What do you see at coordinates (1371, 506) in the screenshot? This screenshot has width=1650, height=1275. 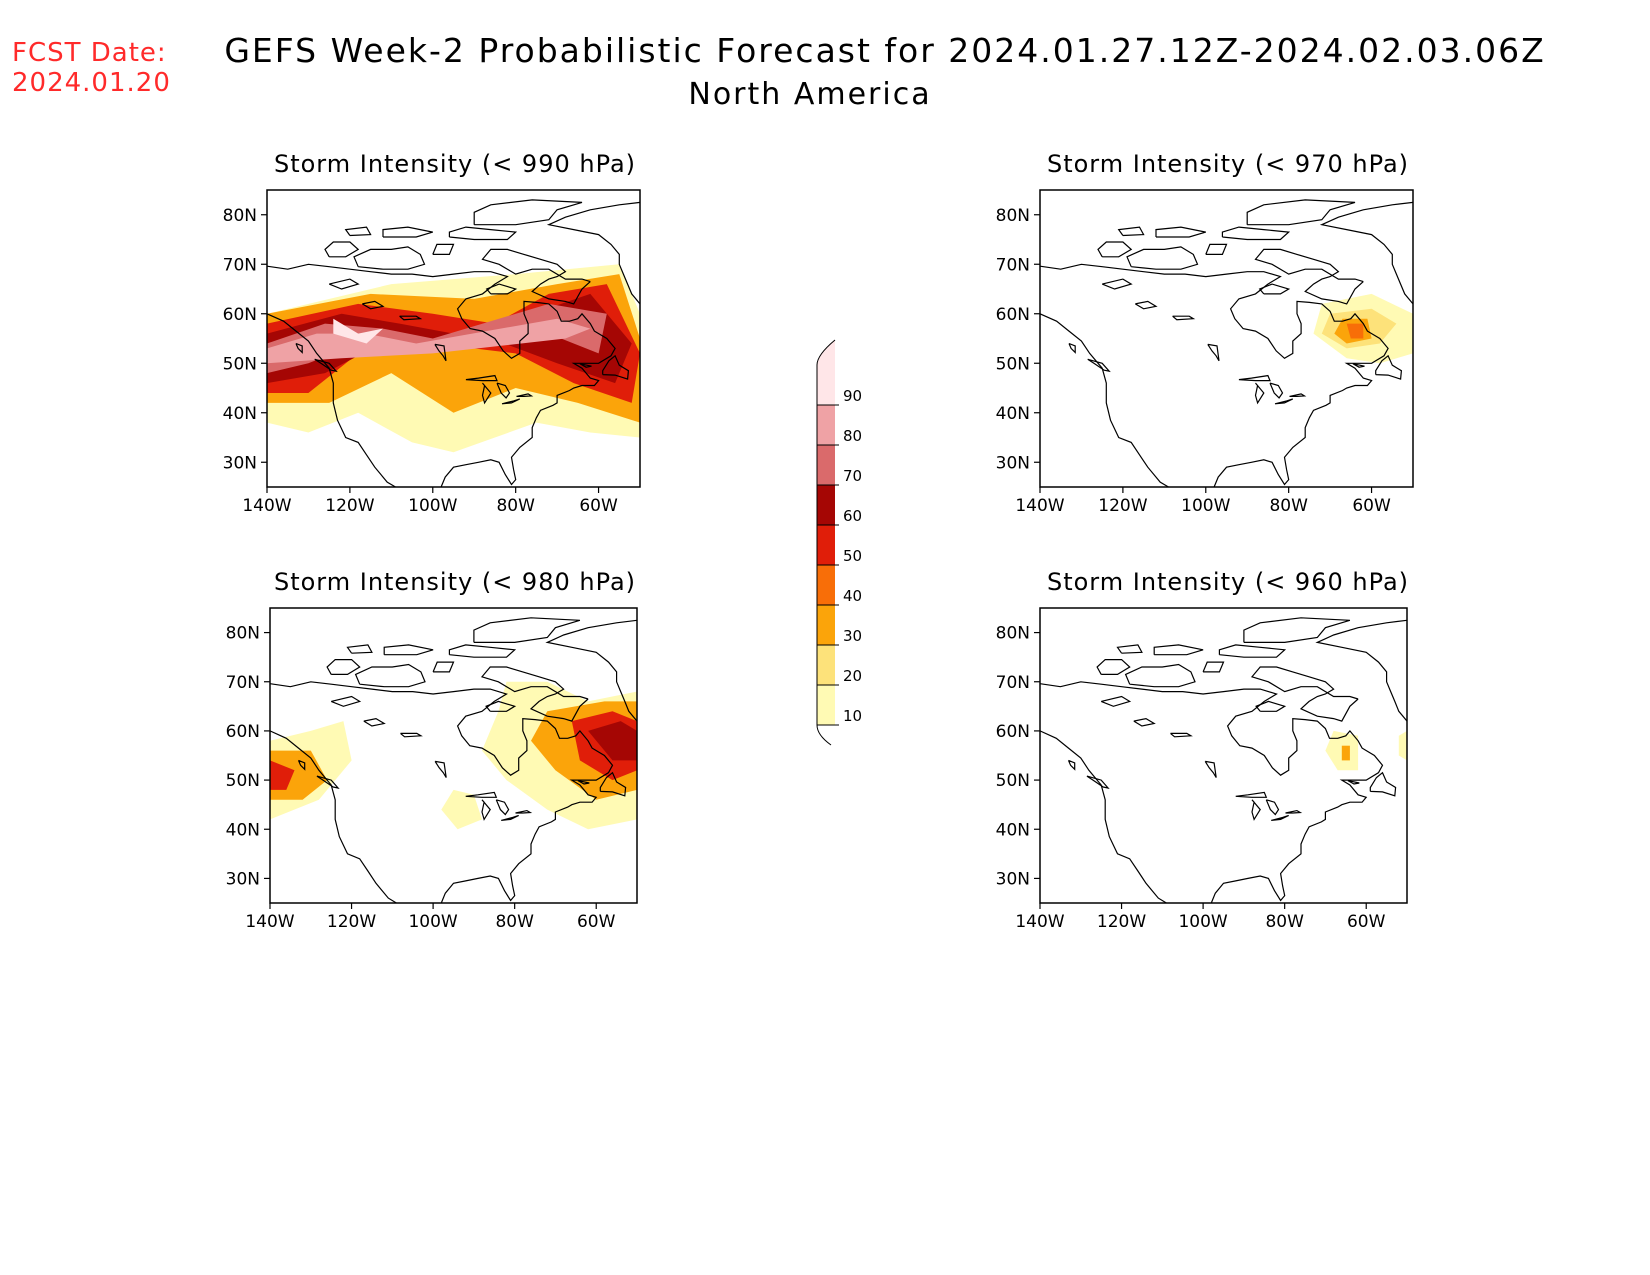 I see `lon-label: 60W` at bounding box center [1371, 506].